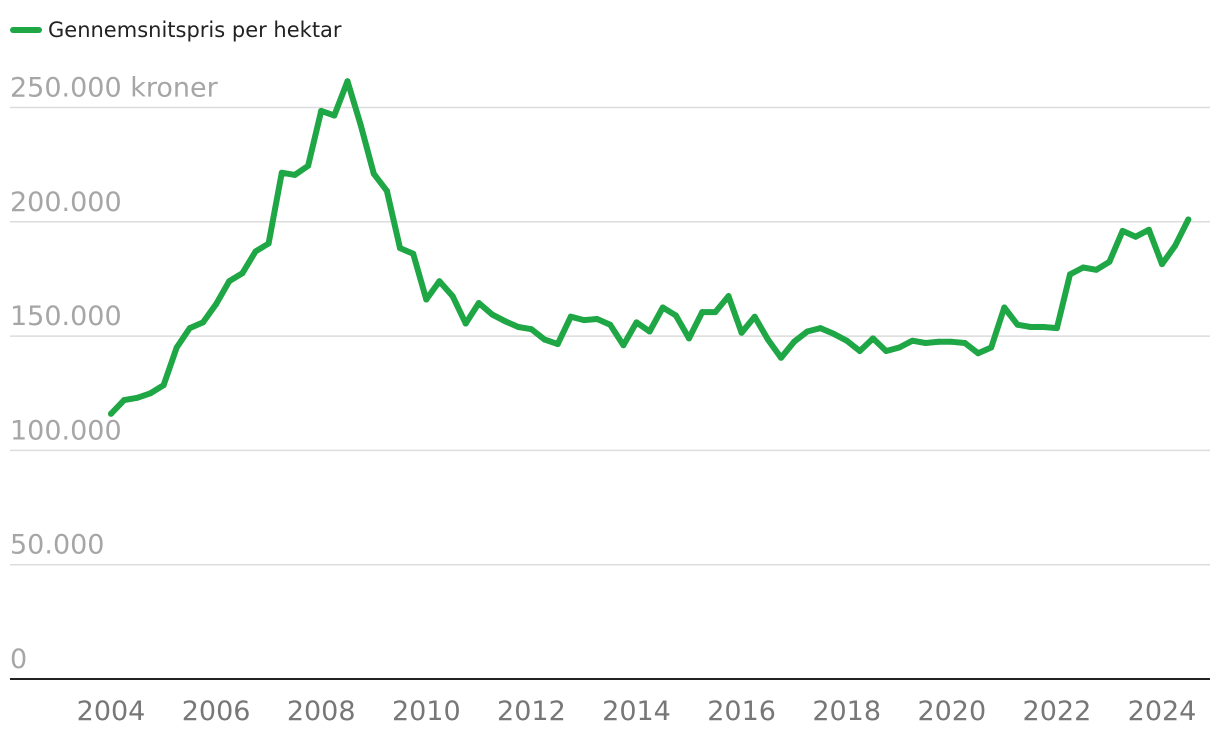 The image size is (1220, 736). I want to click on x-tick-label: 2016, so click(741, 711).